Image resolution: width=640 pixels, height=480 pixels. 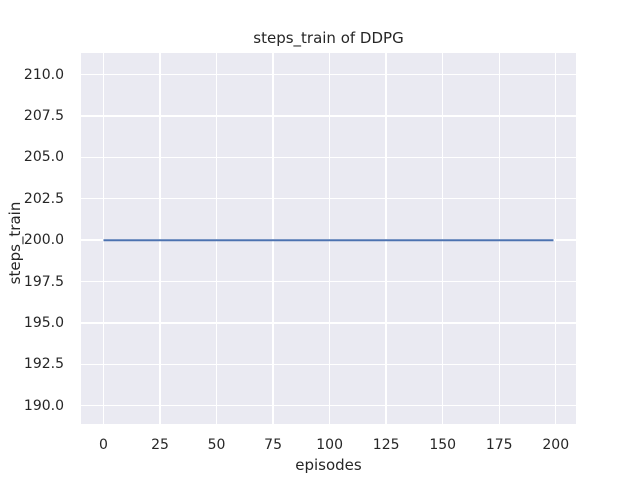 I want to click on x-tick-label: 200, so click(x=556, y=445).